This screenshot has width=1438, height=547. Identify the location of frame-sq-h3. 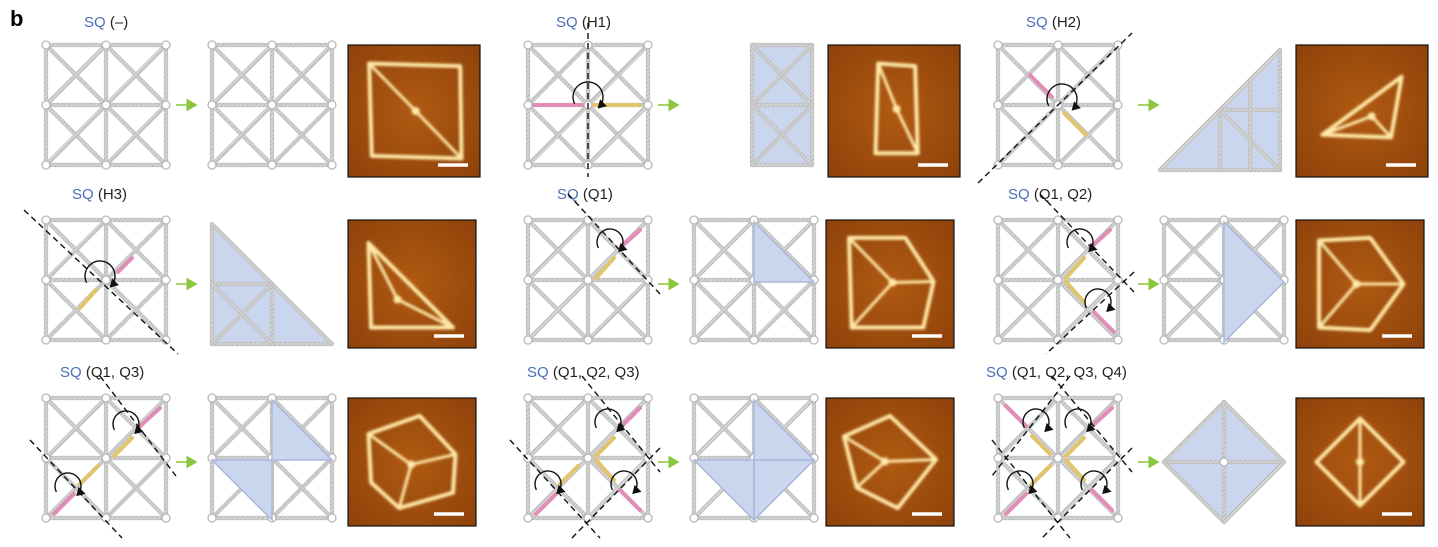
(101, 282).